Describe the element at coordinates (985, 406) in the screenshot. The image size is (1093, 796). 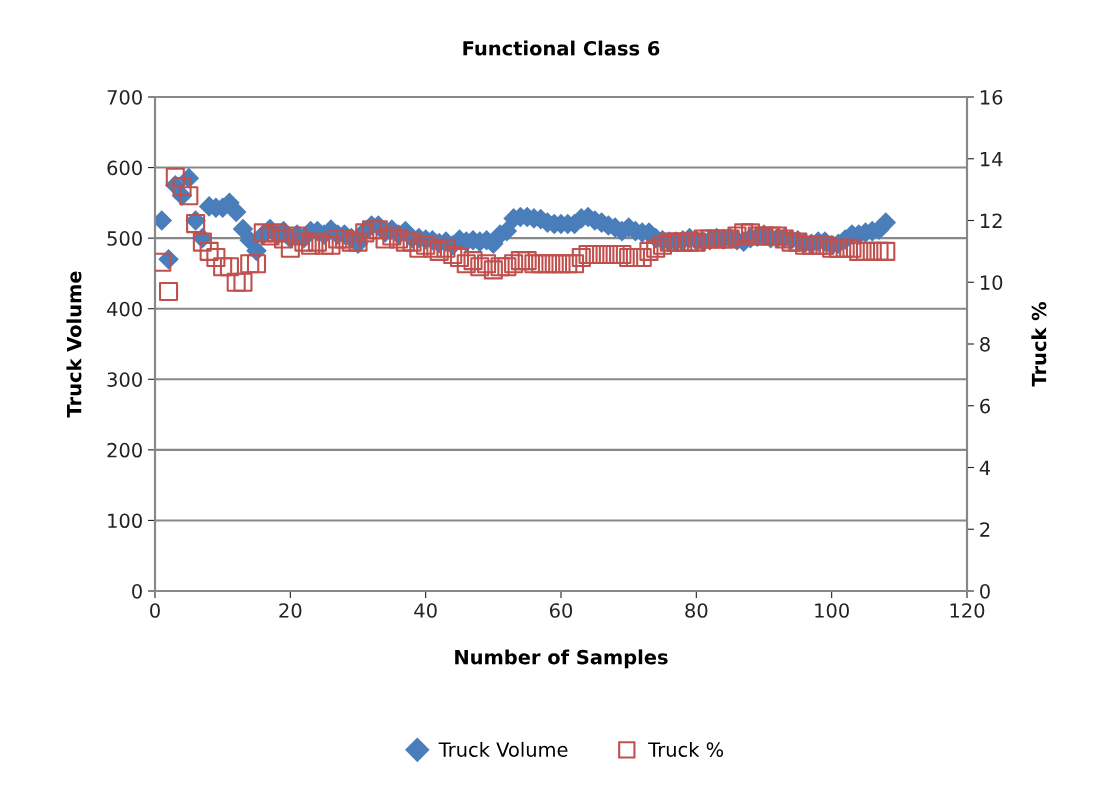
I see `y2-tick-label: 6` at that location.